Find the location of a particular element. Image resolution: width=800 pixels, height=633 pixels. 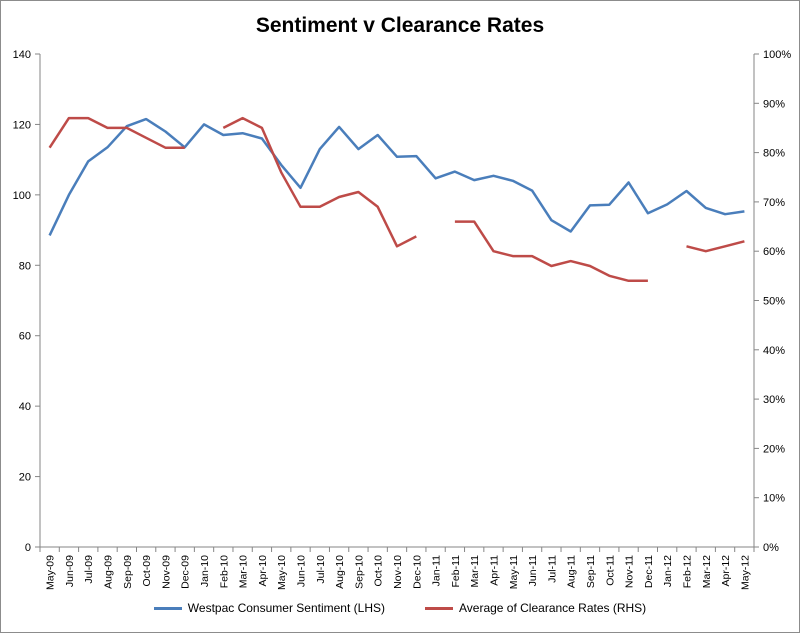

right-tick-label: 40% is located at coordinates (774, 351).